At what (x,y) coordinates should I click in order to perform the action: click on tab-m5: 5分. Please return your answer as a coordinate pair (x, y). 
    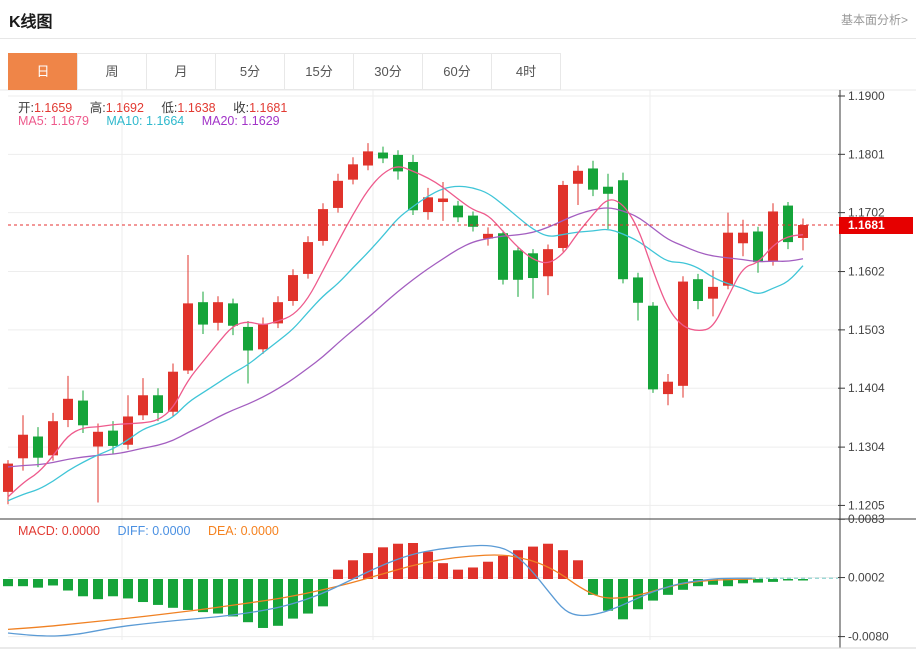
    Looking at the image, I should click on (250, 71).